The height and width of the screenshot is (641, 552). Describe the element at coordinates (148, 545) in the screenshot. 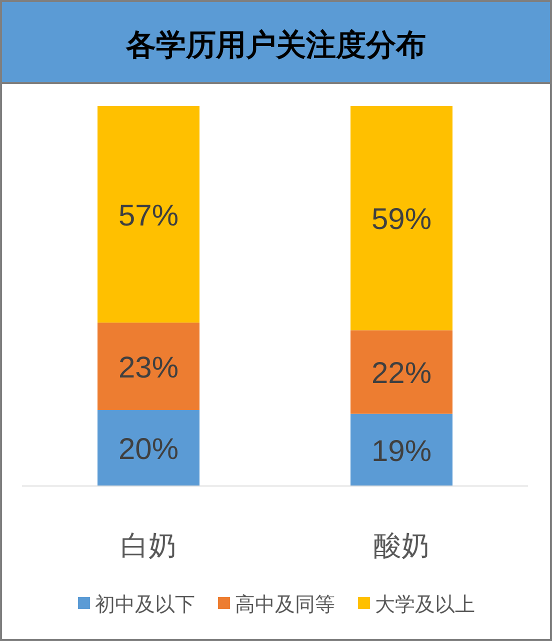

I see `x-tick-label: 白奶` at that location.